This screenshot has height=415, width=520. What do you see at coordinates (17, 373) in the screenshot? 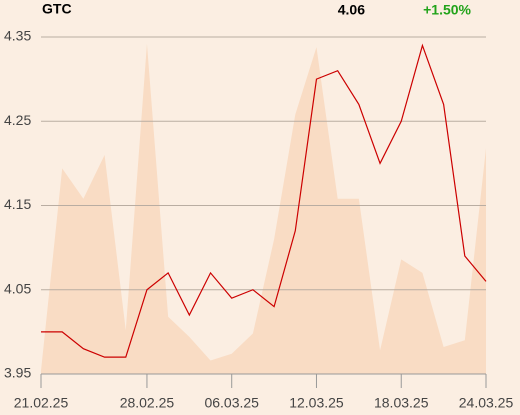
I see `y-tick-label: 3.95` at bounding box center [17, 373].